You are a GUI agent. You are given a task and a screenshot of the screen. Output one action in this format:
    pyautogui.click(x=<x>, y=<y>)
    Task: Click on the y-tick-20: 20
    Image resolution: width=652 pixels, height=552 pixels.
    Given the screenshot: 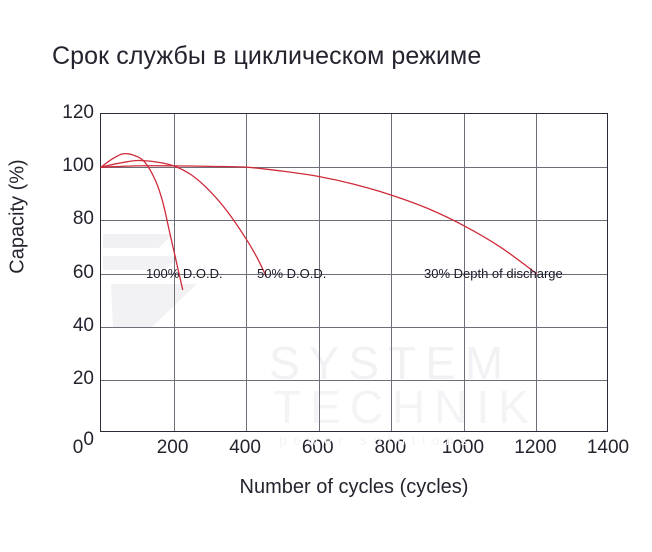 What is the action you would take?
    pyautogui.click(x=83, y=378)
    